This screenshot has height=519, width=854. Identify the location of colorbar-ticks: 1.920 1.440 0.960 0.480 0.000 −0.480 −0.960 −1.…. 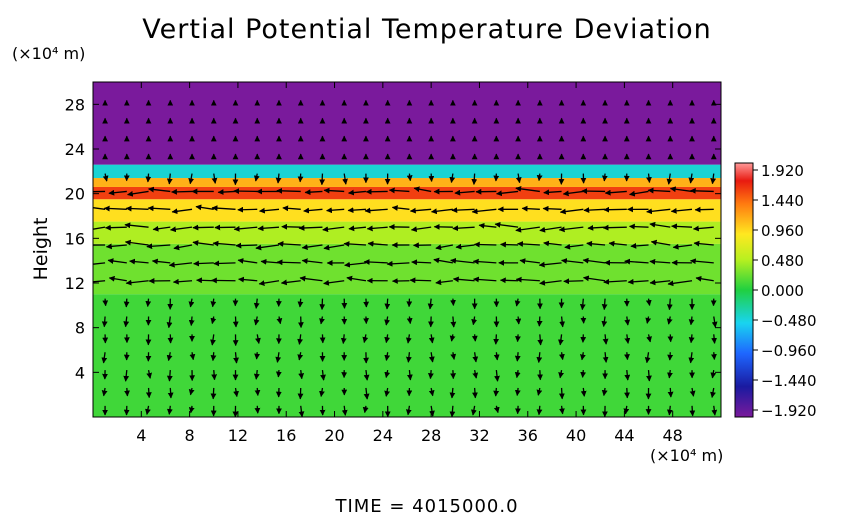
(785, 291).